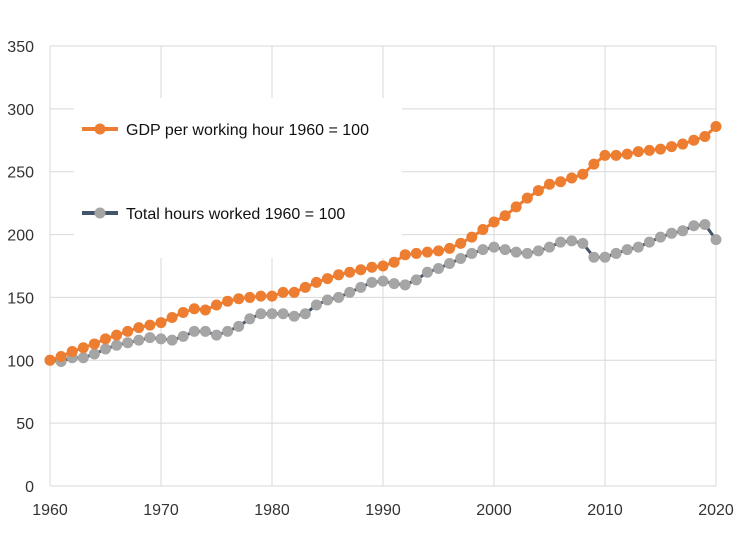 The width and height of the screenshot is (750, 552). What do you see at coordinates (25, 424) in the screenshot?
I see `y-tick-label: 50` at bounding box center [25, 424].